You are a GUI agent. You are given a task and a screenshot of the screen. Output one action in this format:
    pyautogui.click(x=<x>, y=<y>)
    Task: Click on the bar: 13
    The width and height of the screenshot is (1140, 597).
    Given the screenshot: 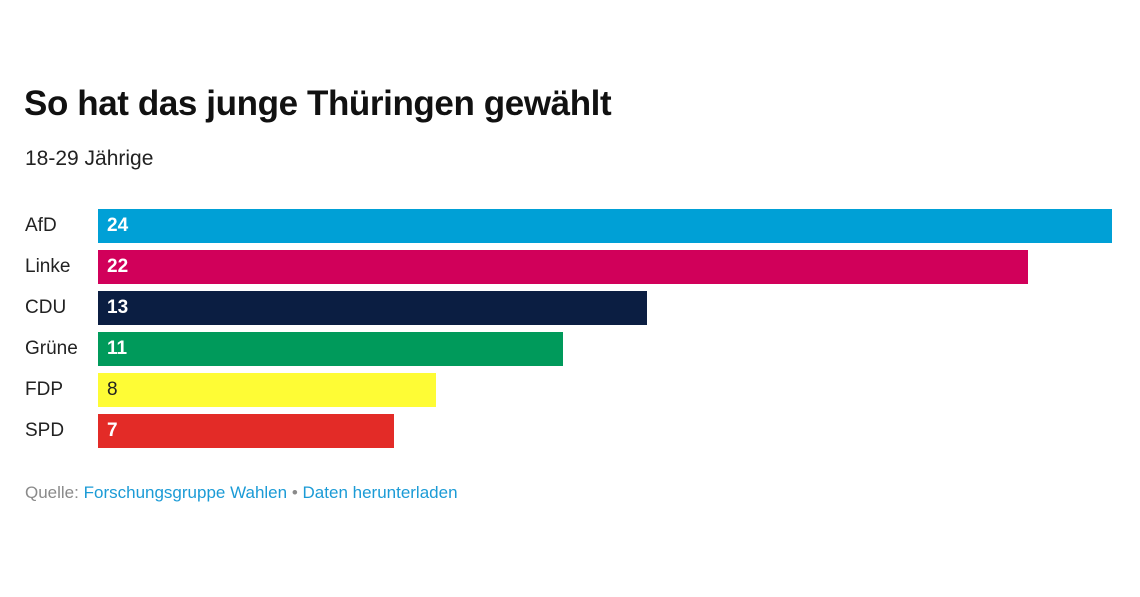 What is the action you would take?
    pyautogui.click(x=372, y=308)
    